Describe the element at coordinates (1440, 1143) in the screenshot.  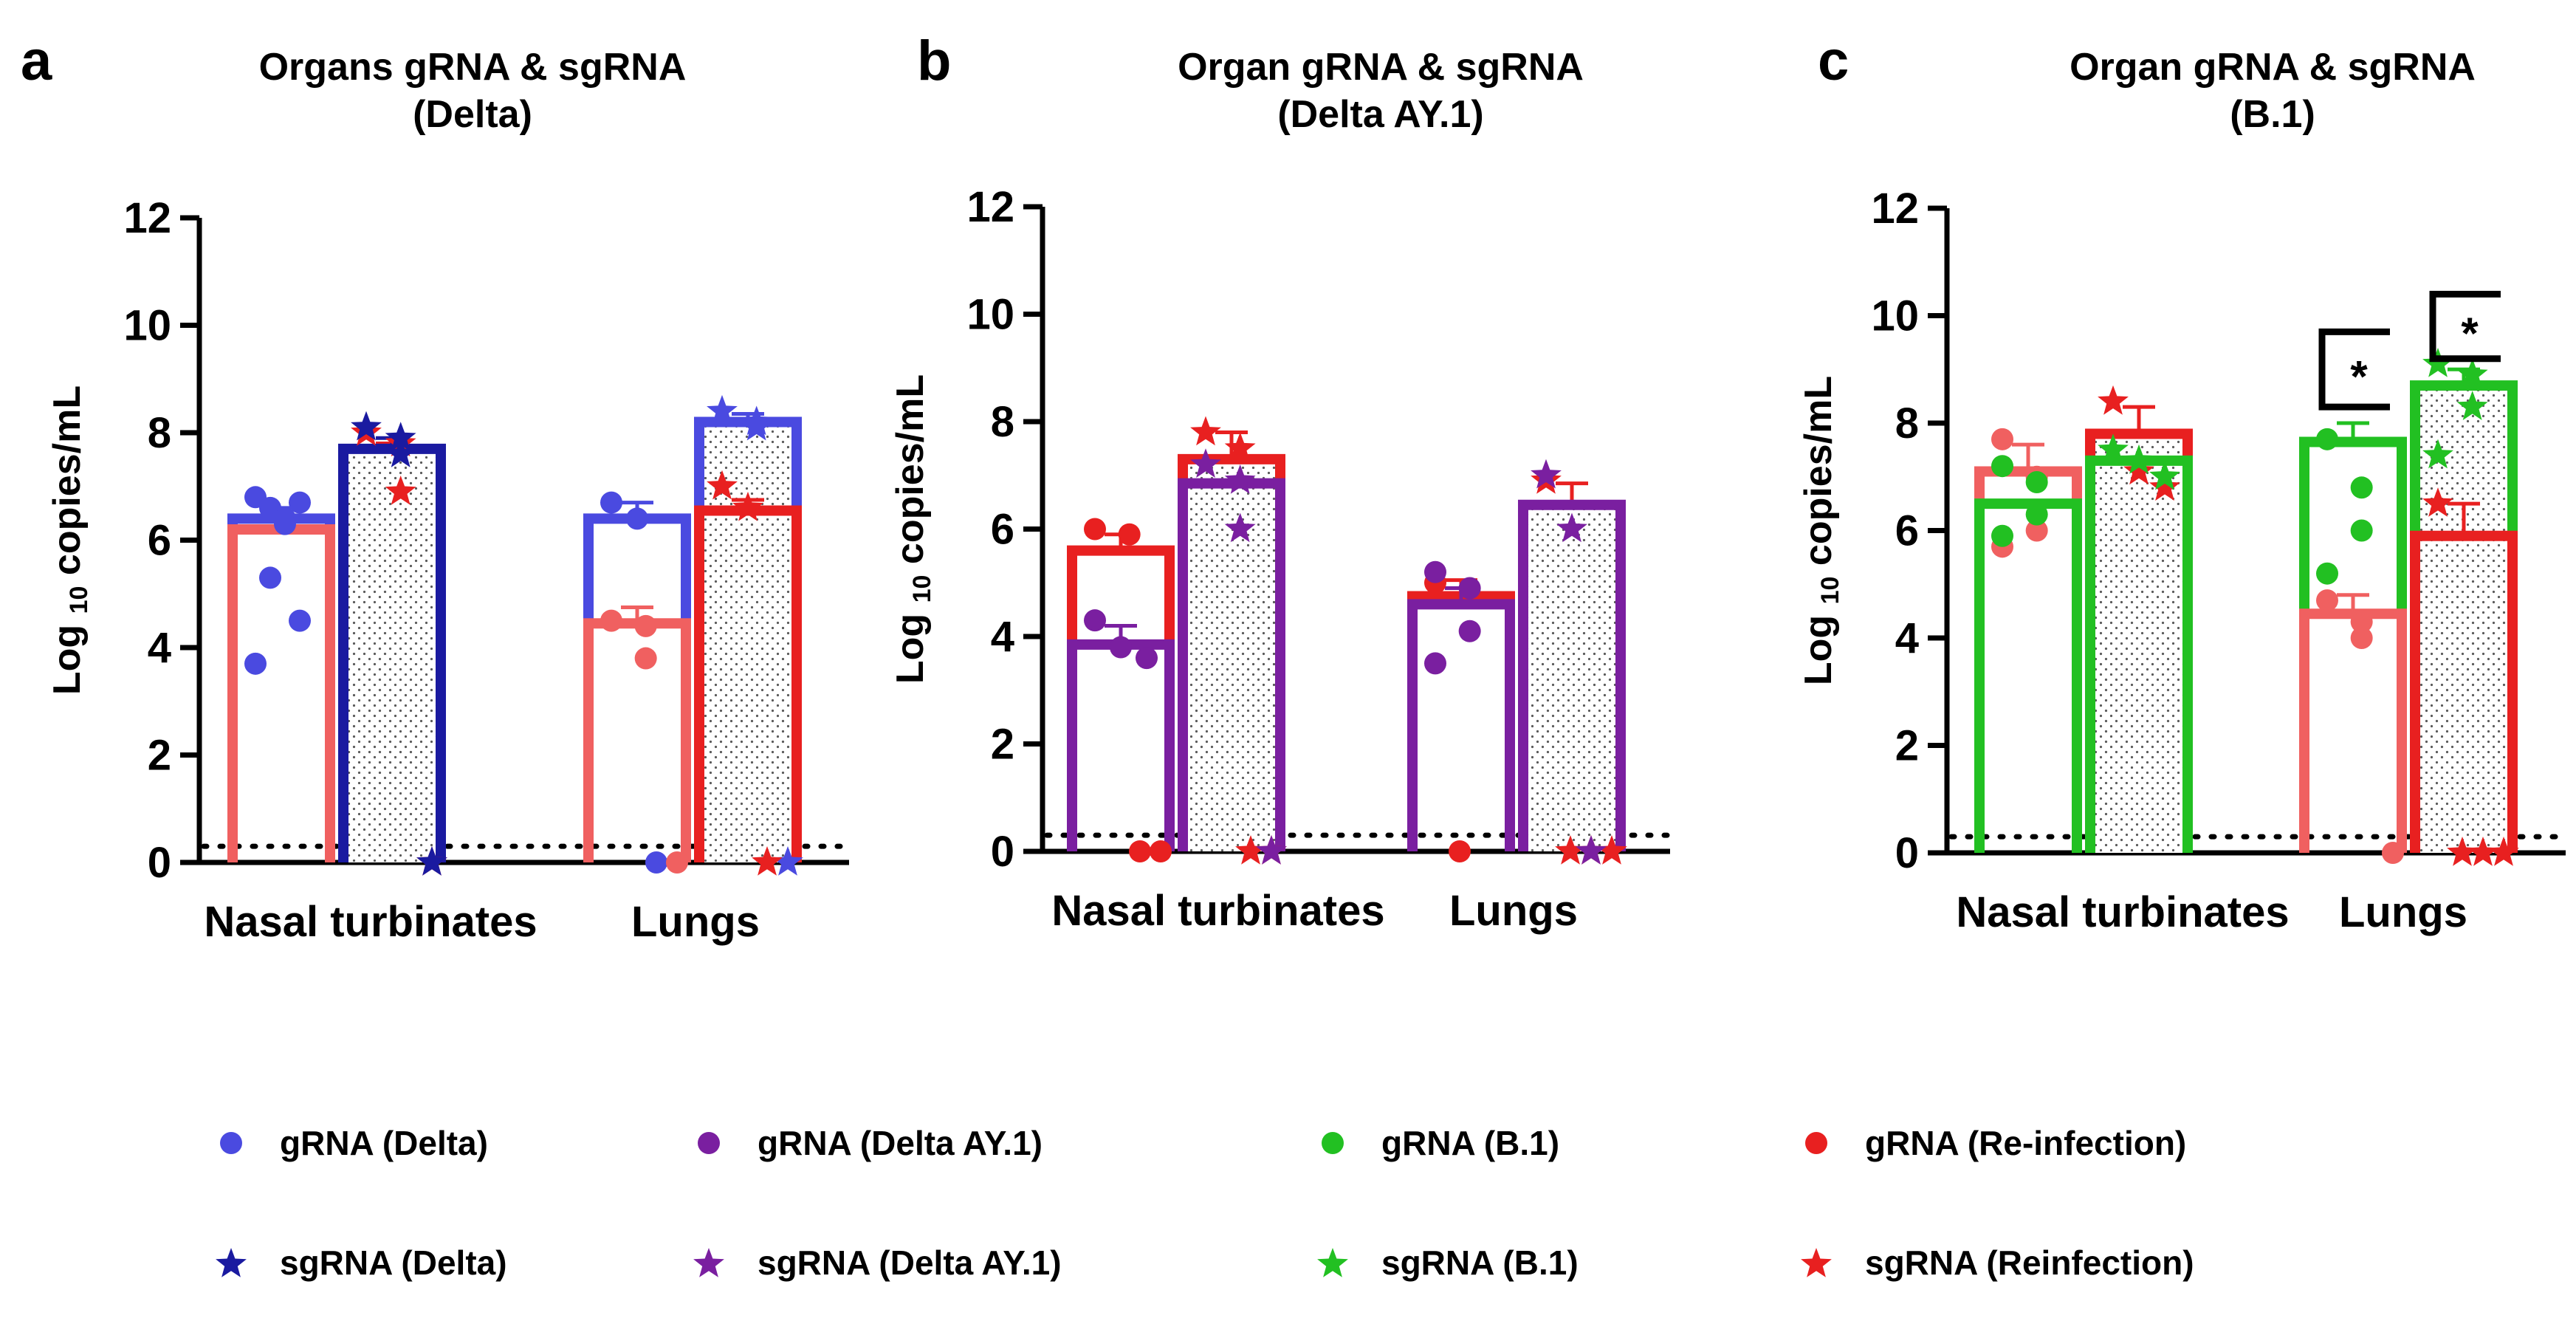
I see `legend-item: gRNA (B.1)` at that location.